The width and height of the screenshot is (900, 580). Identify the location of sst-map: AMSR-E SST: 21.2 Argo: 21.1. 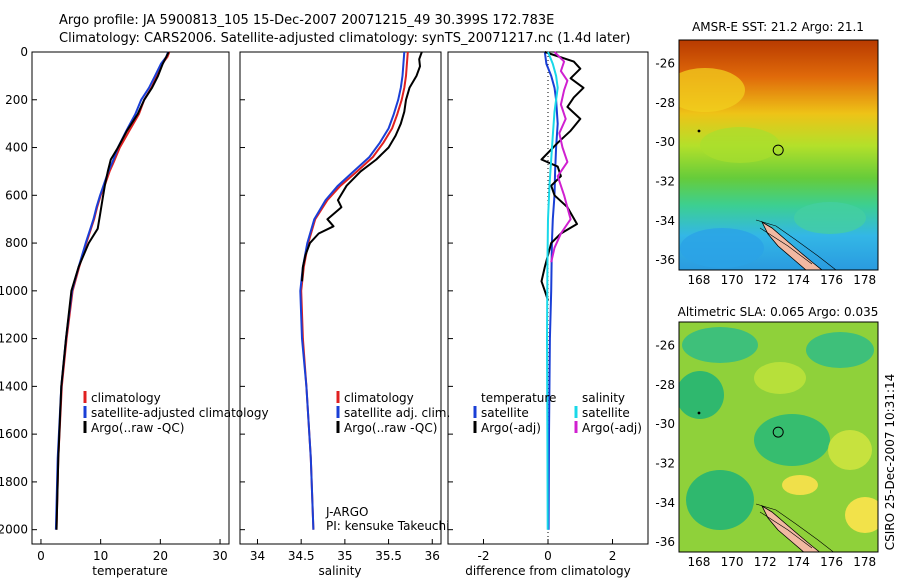
(778, 145).